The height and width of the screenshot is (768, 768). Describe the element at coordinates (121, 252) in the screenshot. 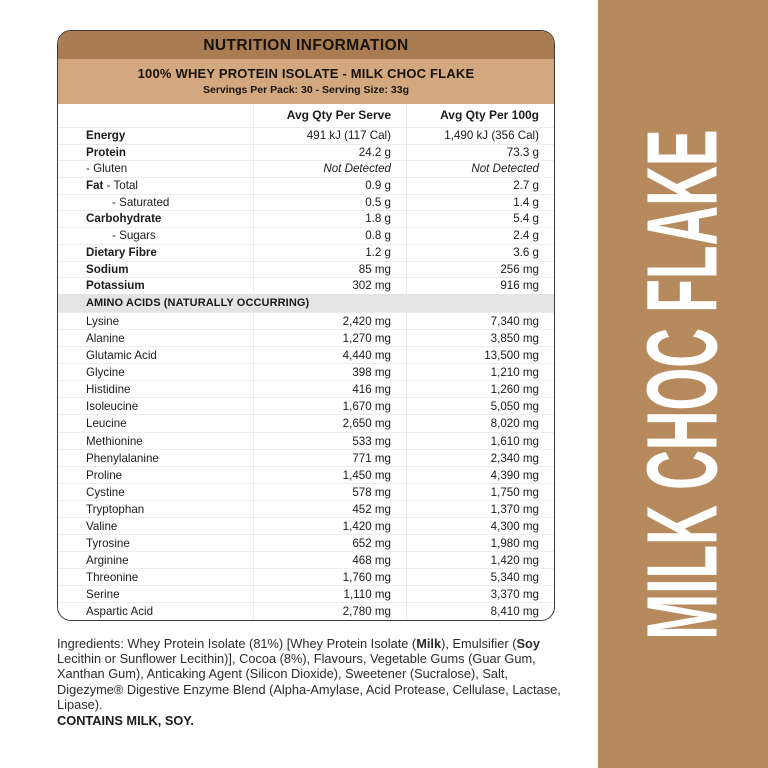

I see `nutrient-name: Dietary Fibre` at that location.